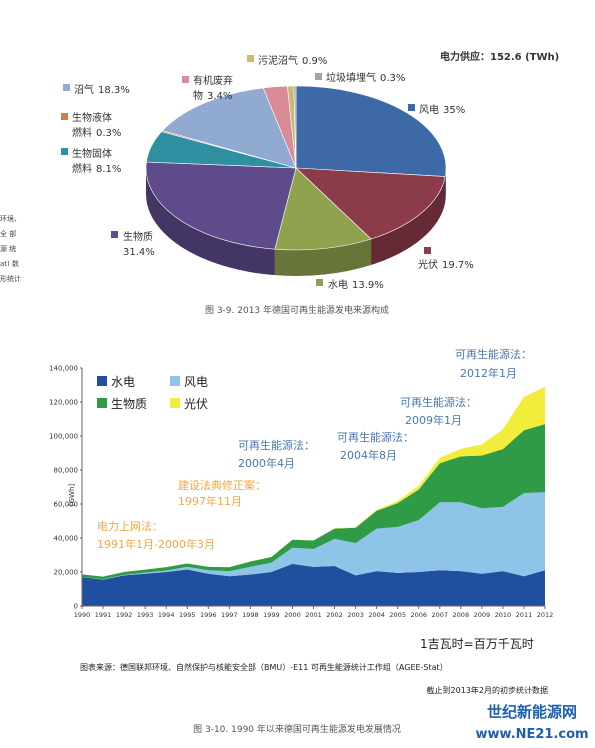 The image size is (595, 748). I want to click on slice-name: 沼气, so click(84, 89).